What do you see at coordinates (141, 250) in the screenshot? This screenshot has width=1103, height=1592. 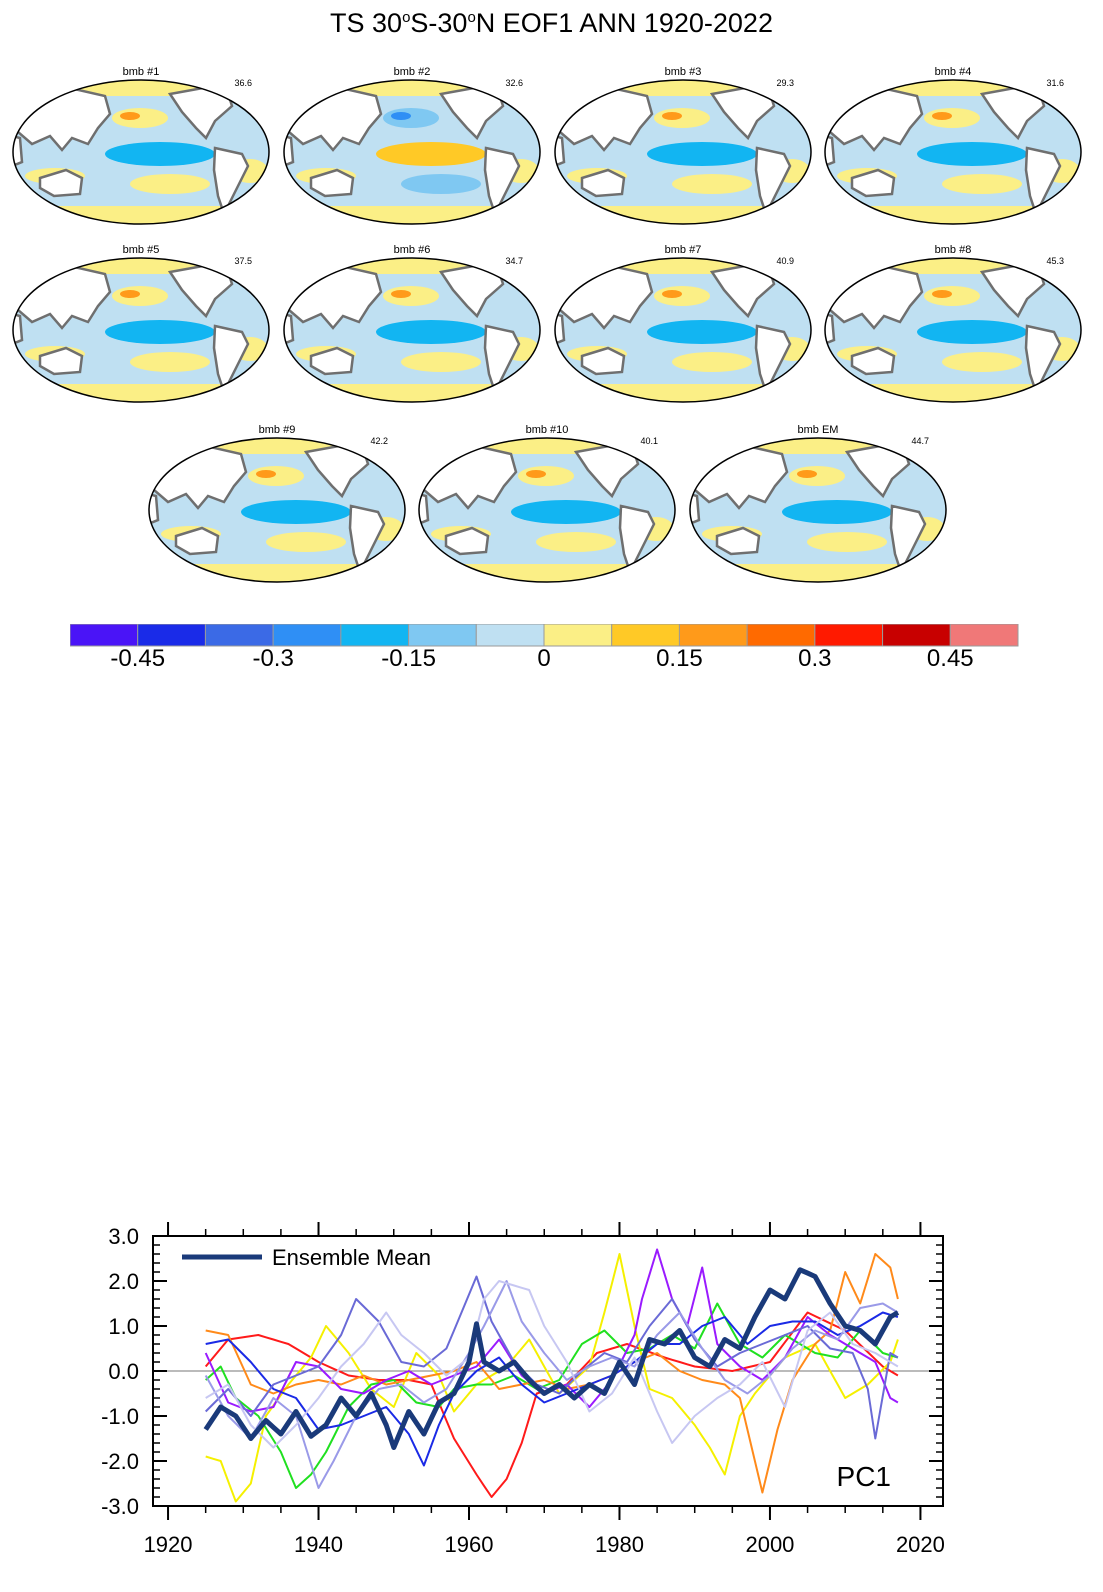 I see `panel-label: bmb #5` at bounding box center [141, 250].